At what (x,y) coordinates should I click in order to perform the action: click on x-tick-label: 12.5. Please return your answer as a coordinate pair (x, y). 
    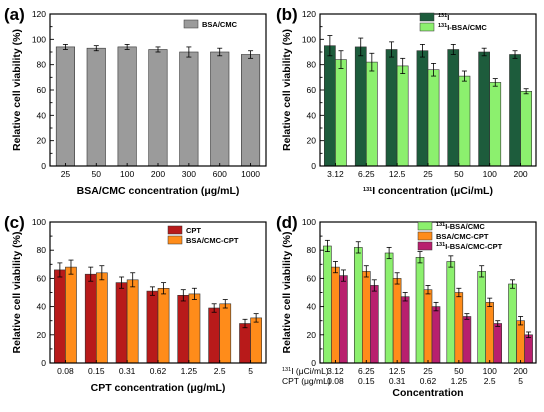
    Looking at the image, I should click on (397, 174).